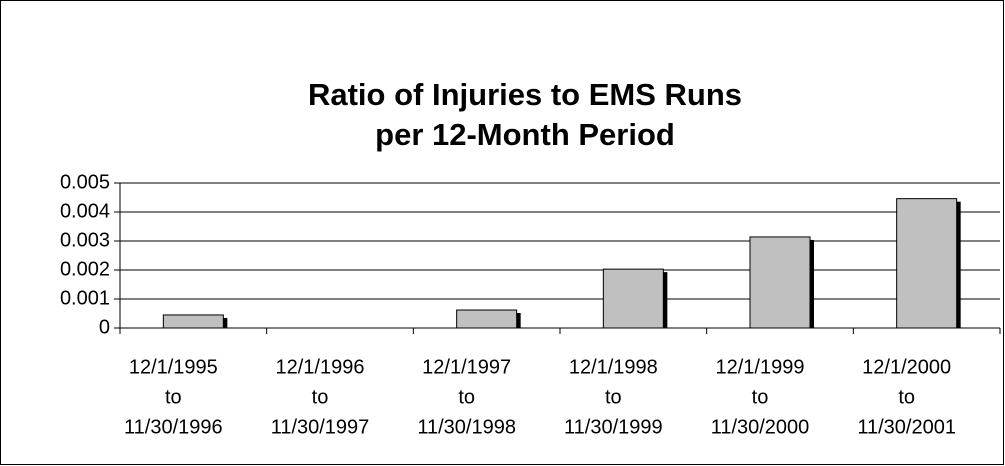 The height and width of the screenshot is (466, 1005). What do you see at coordinates (466, 427) in the screenshot?
I see `x-tick-label: 11/30/1998` at bounding box center [466, 427].